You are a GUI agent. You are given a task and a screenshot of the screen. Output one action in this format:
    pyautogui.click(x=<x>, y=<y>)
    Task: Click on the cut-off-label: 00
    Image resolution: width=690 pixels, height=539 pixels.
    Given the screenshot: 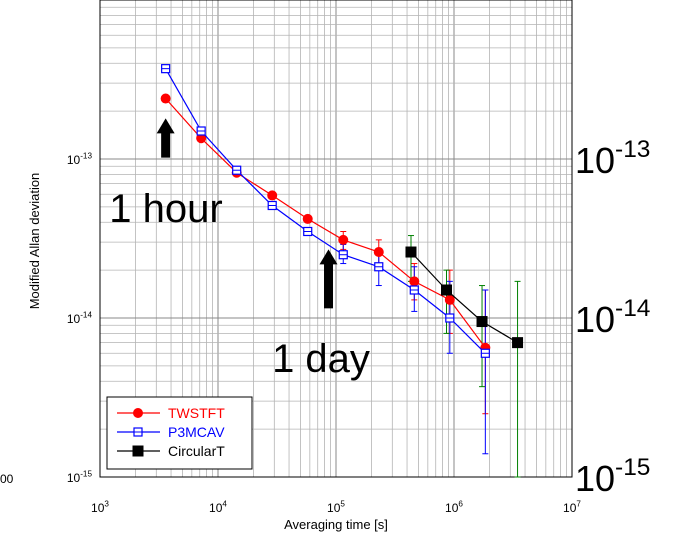 What is the action you would take?
    pyautogui.click(x=7, y=479)
    